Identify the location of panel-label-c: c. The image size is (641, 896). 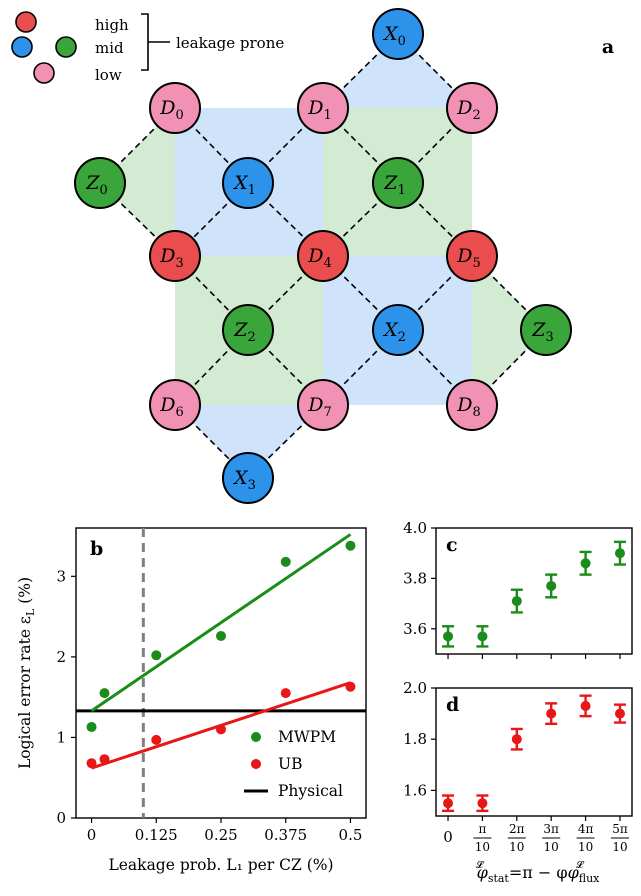
(452, 545).